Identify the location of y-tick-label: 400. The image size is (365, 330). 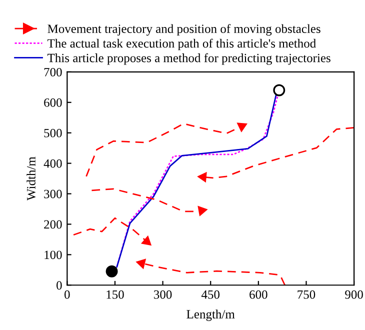
(53, 163).